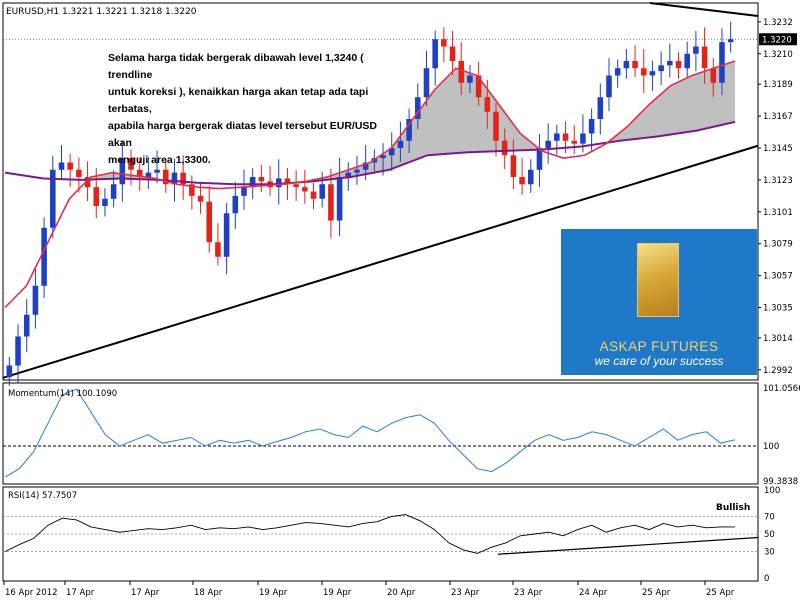 This screenshot has width=800, height=604. I want to click on momentum-label: Momentum(14) 100.1090, so click(62, 394).